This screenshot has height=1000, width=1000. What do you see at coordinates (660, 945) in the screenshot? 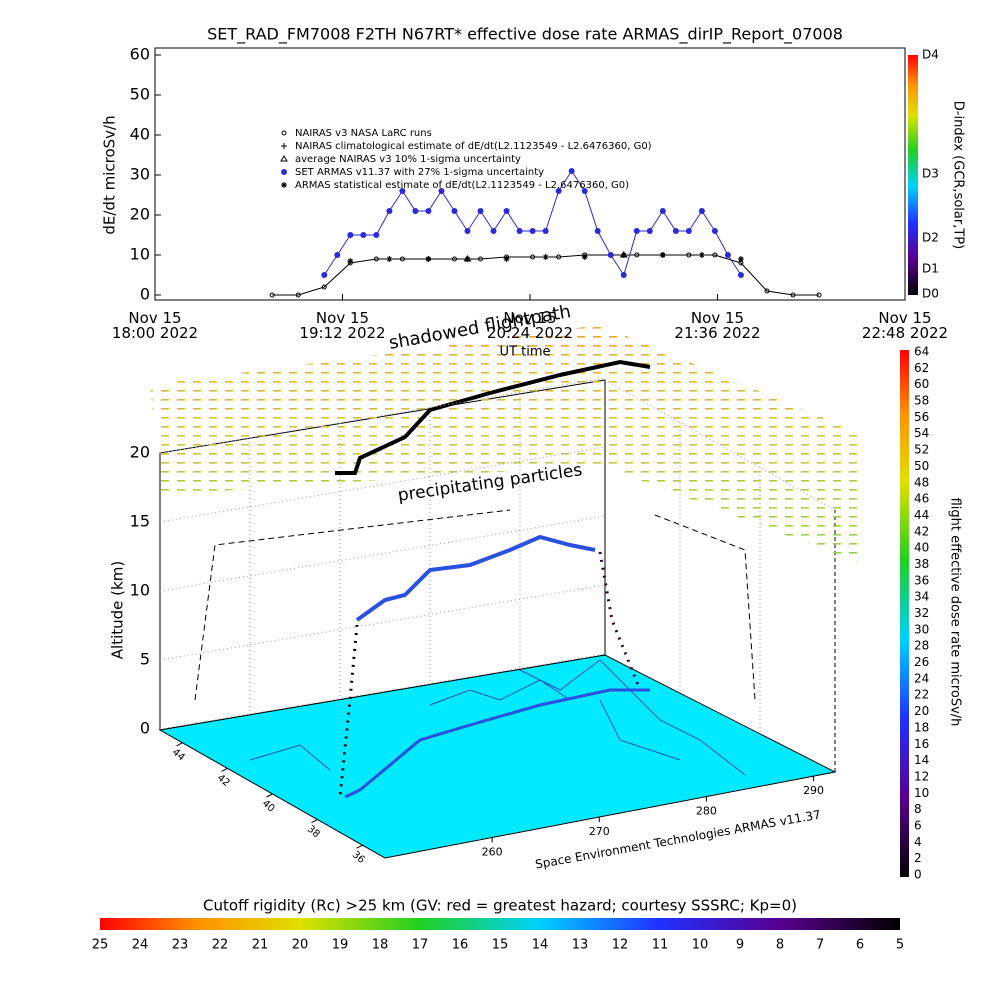
I see `colorbar-tick-label: 11` at bounding box center [660, 945].